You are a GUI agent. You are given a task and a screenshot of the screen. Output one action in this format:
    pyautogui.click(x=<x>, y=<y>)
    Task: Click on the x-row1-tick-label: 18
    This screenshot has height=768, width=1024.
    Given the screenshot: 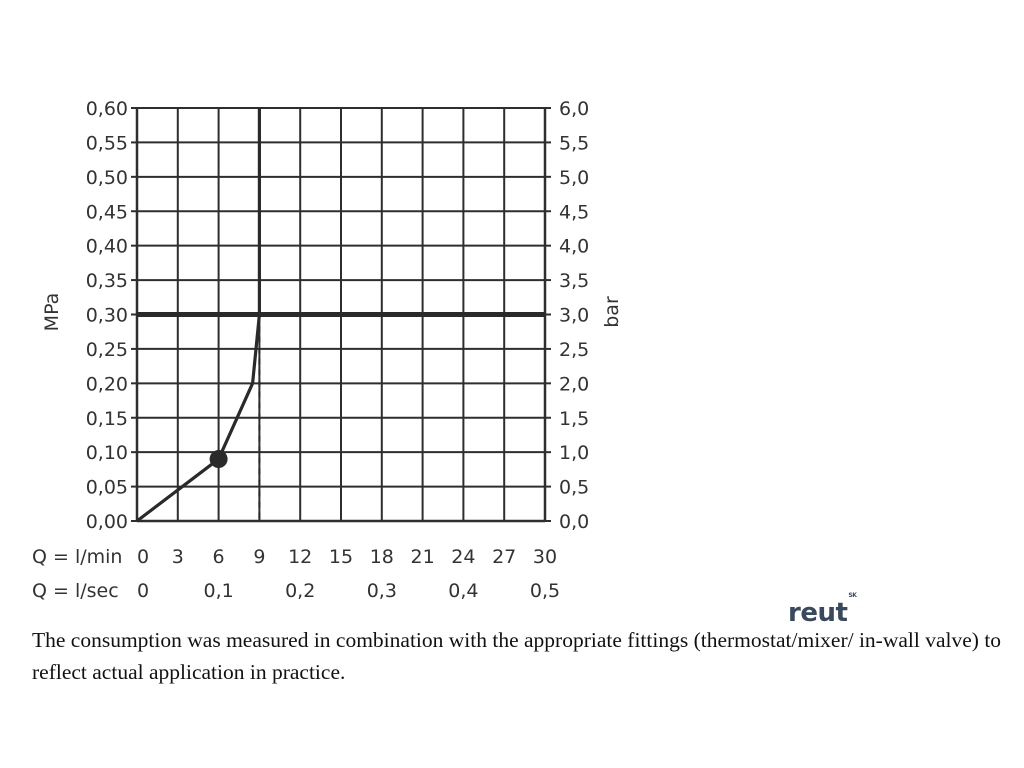 What is the action you would take?
    pyautogui.click(x=382, y=557)
    